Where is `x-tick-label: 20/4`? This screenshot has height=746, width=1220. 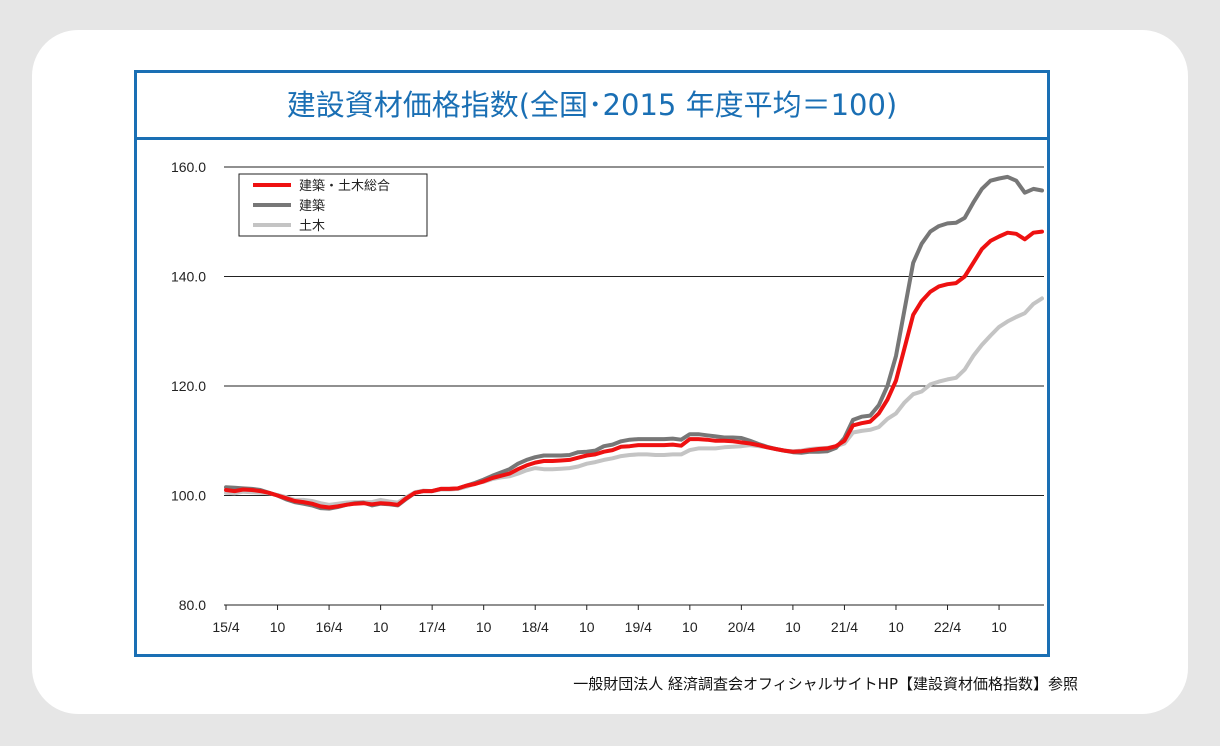
x-tick-label: 20/4 is located at coordinates (741, 627).